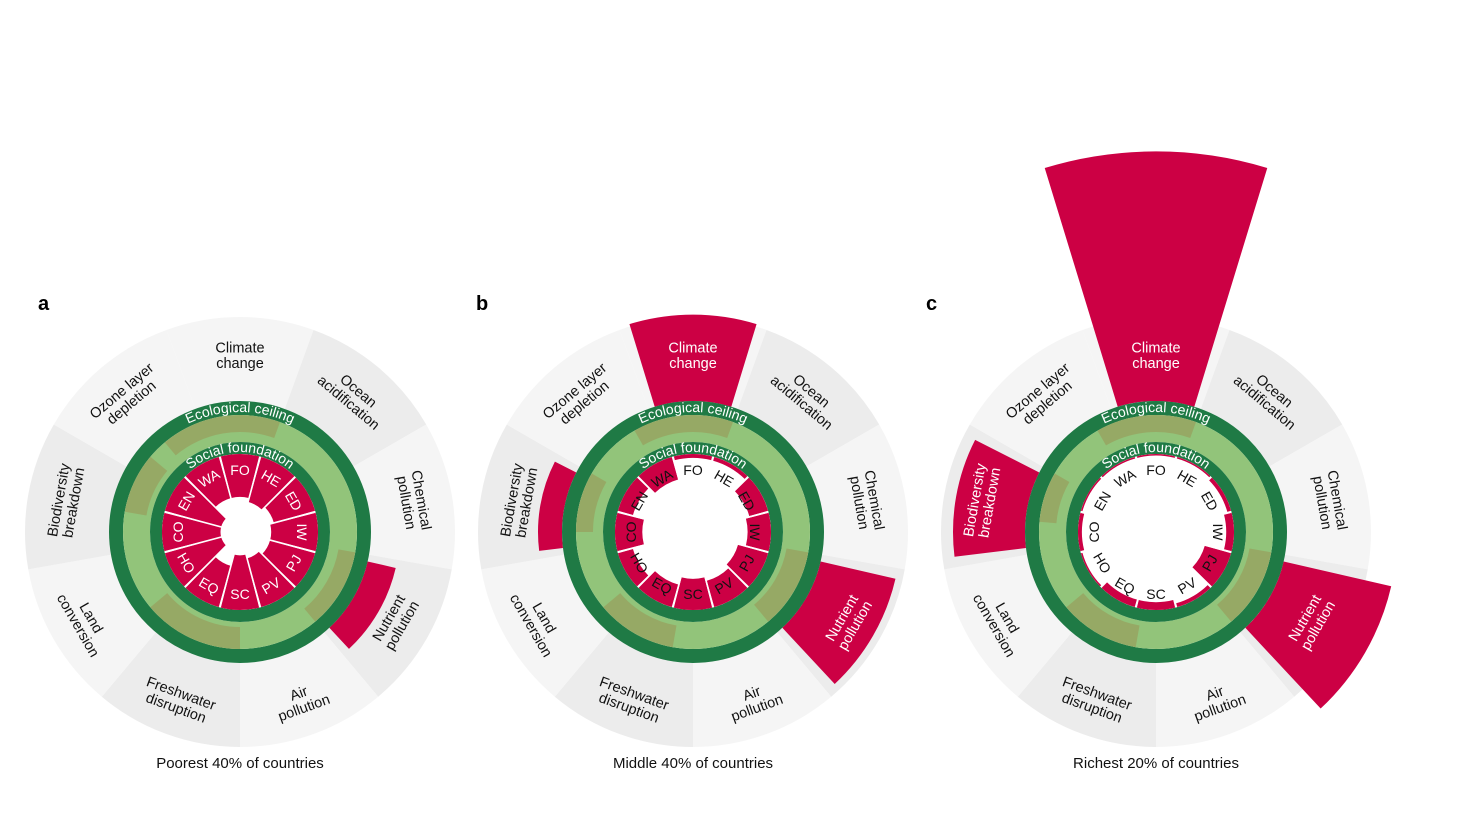  What do you see at coordinates (195, 502) in the screenshot?
I see `shortfall-en` at bounding box center [195, 502].